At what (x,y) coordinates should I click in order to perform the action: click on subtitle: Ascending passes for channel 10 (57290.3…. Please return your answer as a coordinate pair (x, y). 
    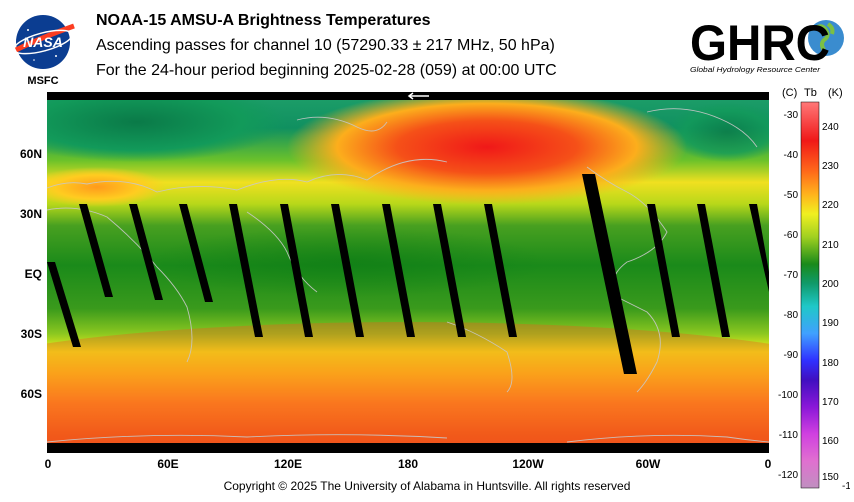
    Looking at the image, I should click on (325, 45).